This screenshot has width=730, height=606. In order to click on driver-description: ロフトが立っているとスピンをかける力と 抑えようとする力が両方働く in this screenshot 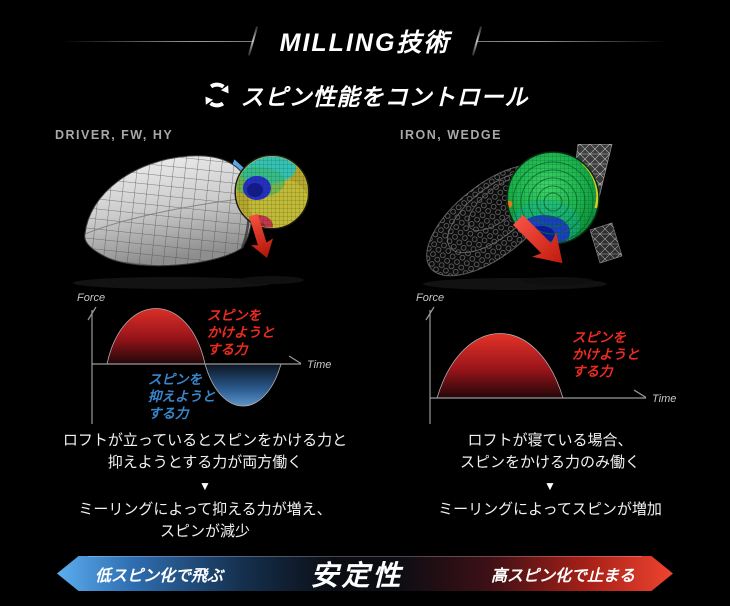, I will do `click(205, 452)`.